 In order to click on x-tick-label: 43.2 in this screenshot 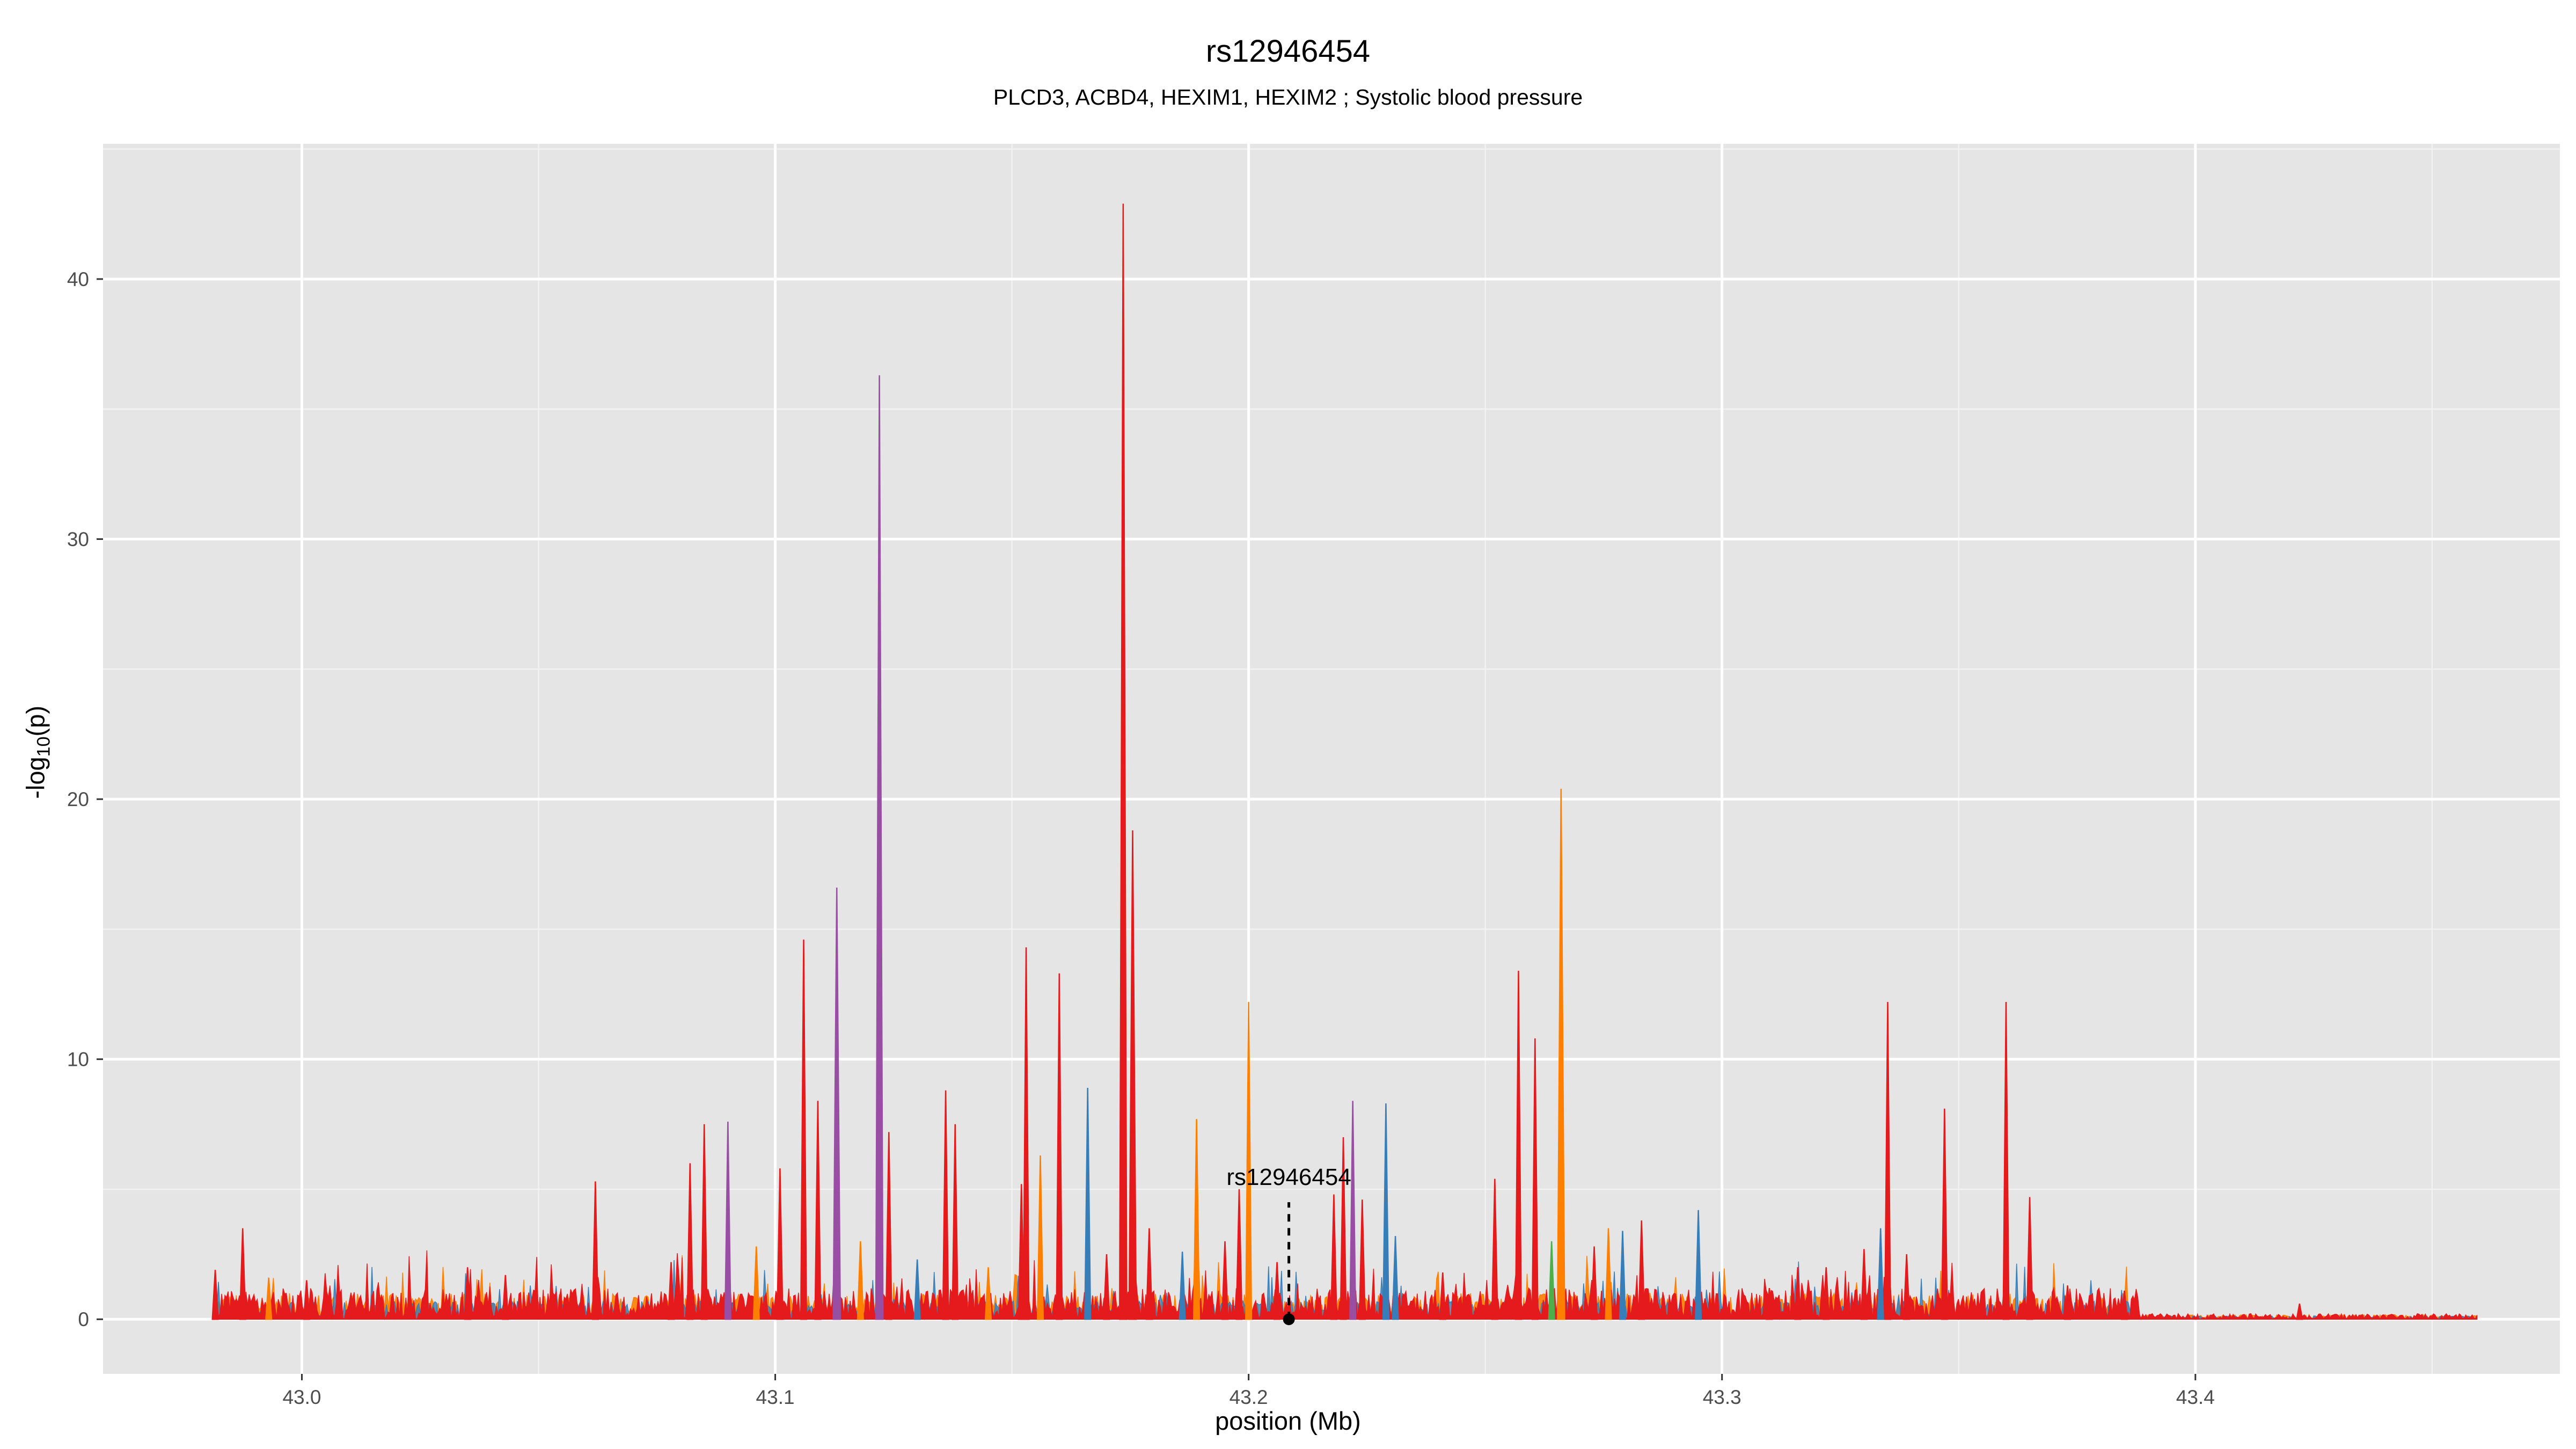, I will do `click(1249, 1397)`.